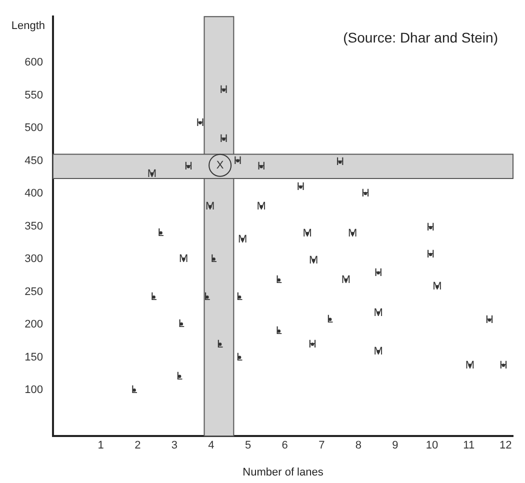  What do you see at coordinates (239, 357) in the screenshot?
I see `series-label: L` at bounding box center [239, 357].